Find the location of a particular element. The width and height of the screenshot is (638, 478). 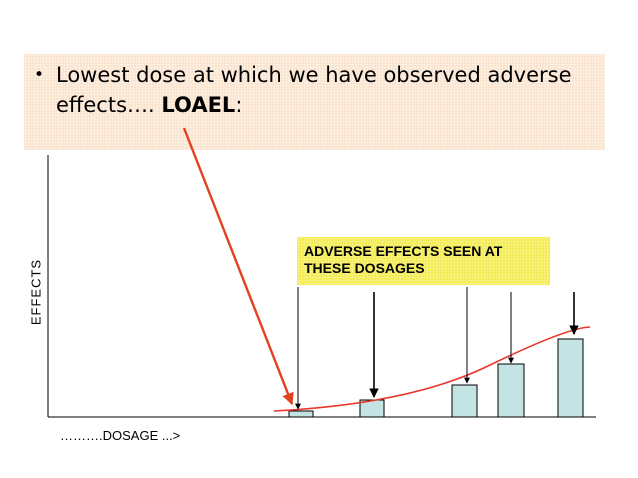

loael-pointer-arrow is located at coordinates (238, 266).